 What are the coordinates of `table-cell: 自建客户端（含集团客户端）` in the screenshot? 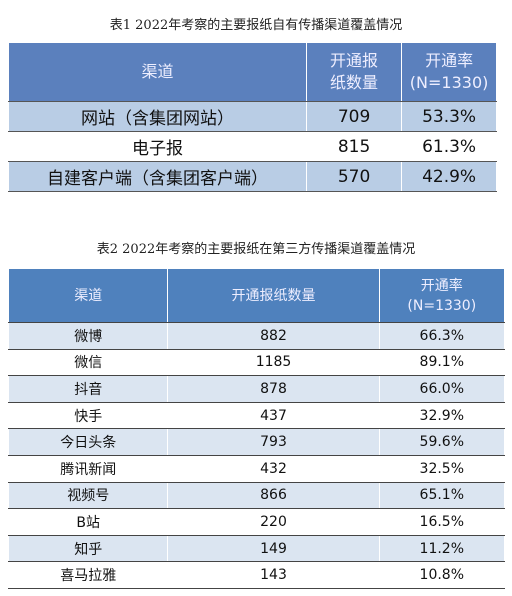 It's located at (157, 176).